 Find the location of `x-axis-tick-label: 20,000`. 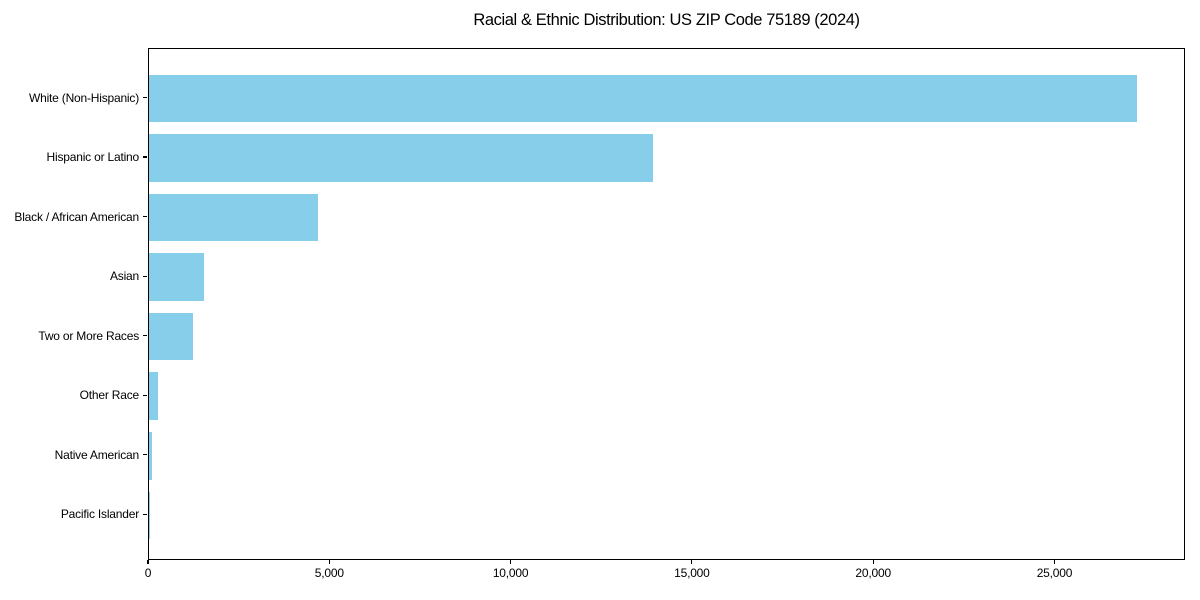

x-axis-tick-label: 20,000 is located at coordinates (873, 573).